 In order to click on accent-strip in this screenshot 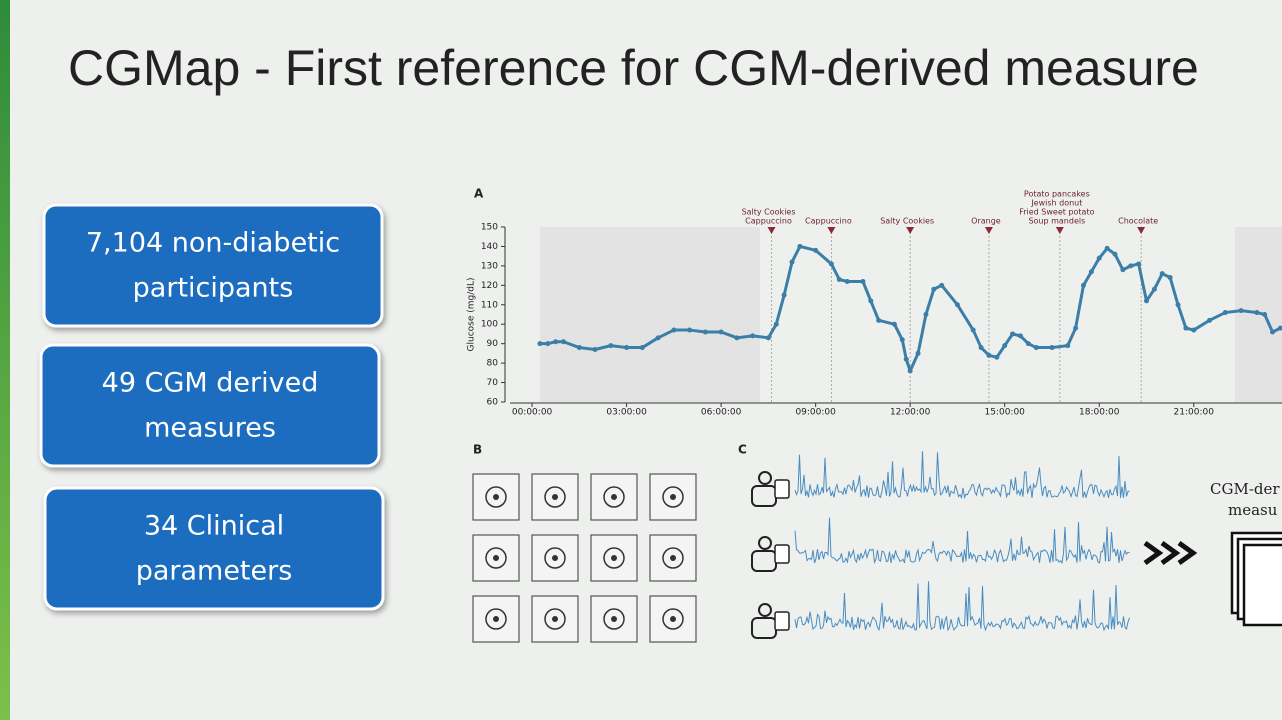, I will do `click(5, 360)`.